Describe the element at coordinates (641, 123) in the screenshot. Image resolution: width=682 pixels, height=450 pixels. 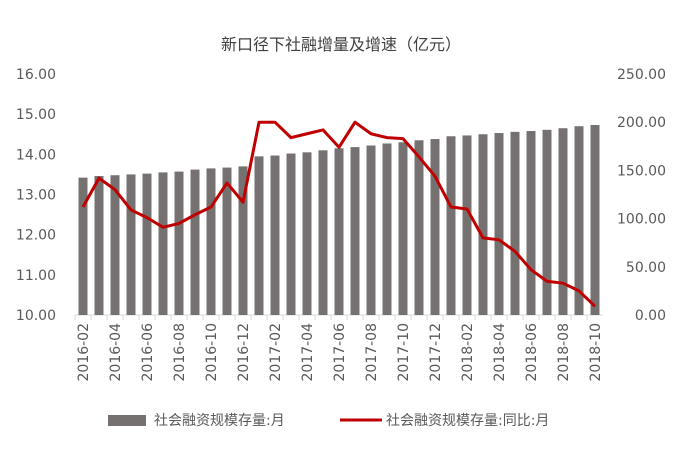
I see `y2-tick-label: 200.00` at that location.